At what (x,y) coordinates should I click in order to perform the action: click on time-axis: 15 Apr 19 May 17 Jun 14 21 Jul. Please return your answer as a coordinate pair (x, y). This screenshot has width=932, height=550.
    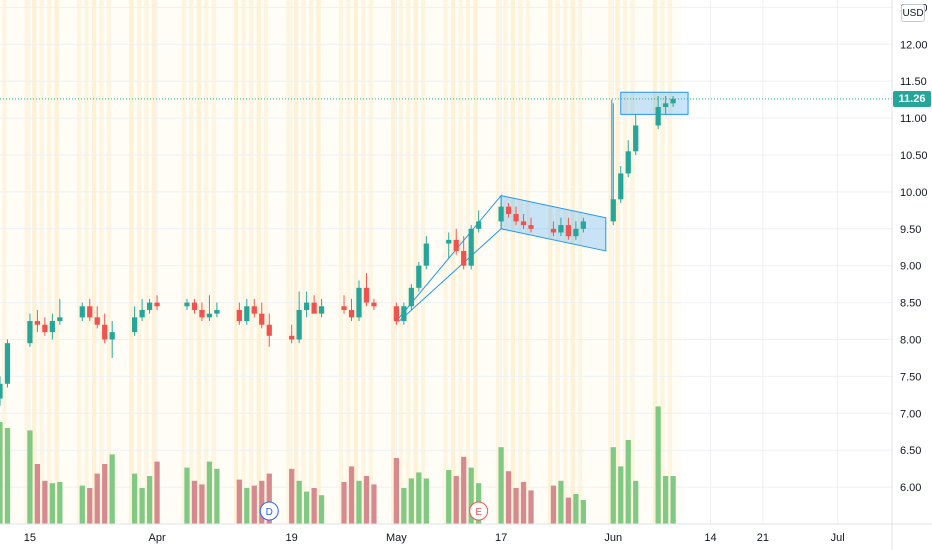
    Looking at the image, I should click on (434, 538).